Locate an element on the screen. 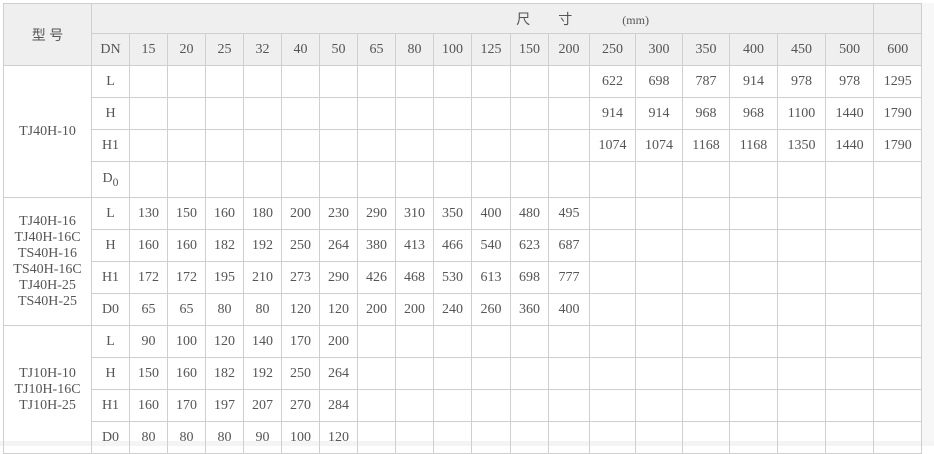  dn-value: 15 is located at coordinates (148, 49).